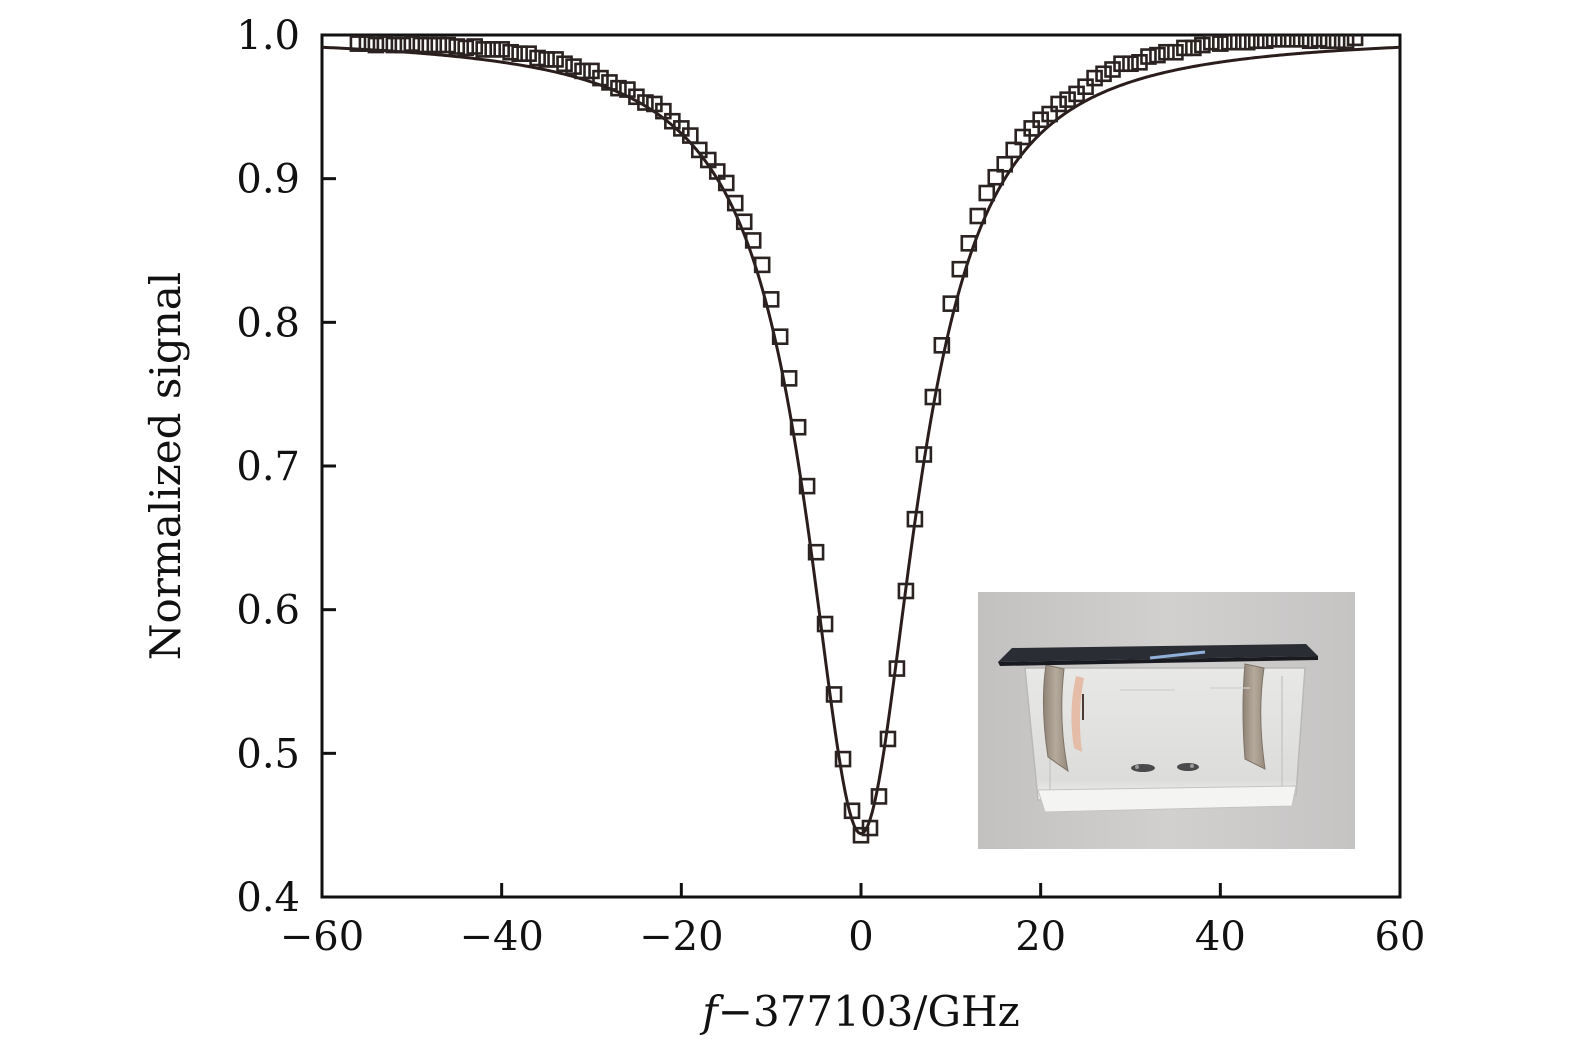 This screenshot has height=1053, width=1575. What do you see at coordinates (322, 937) in the screenshot?
I see `x-tick-label: −60` at bounding box center [322, 937].